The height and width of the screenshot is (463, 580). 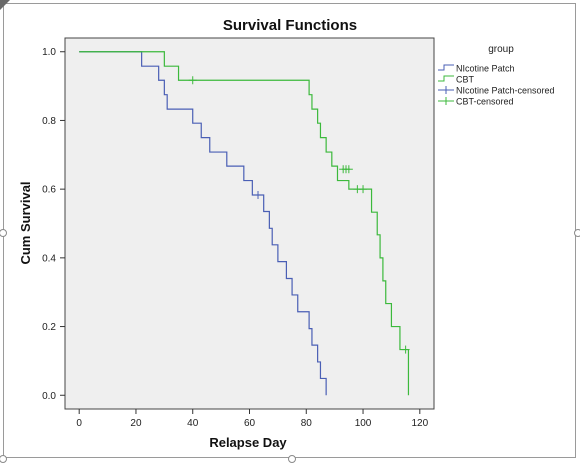 I want to click on legend-label: NIcotine Patch-censored, so click(x=505, y=91).